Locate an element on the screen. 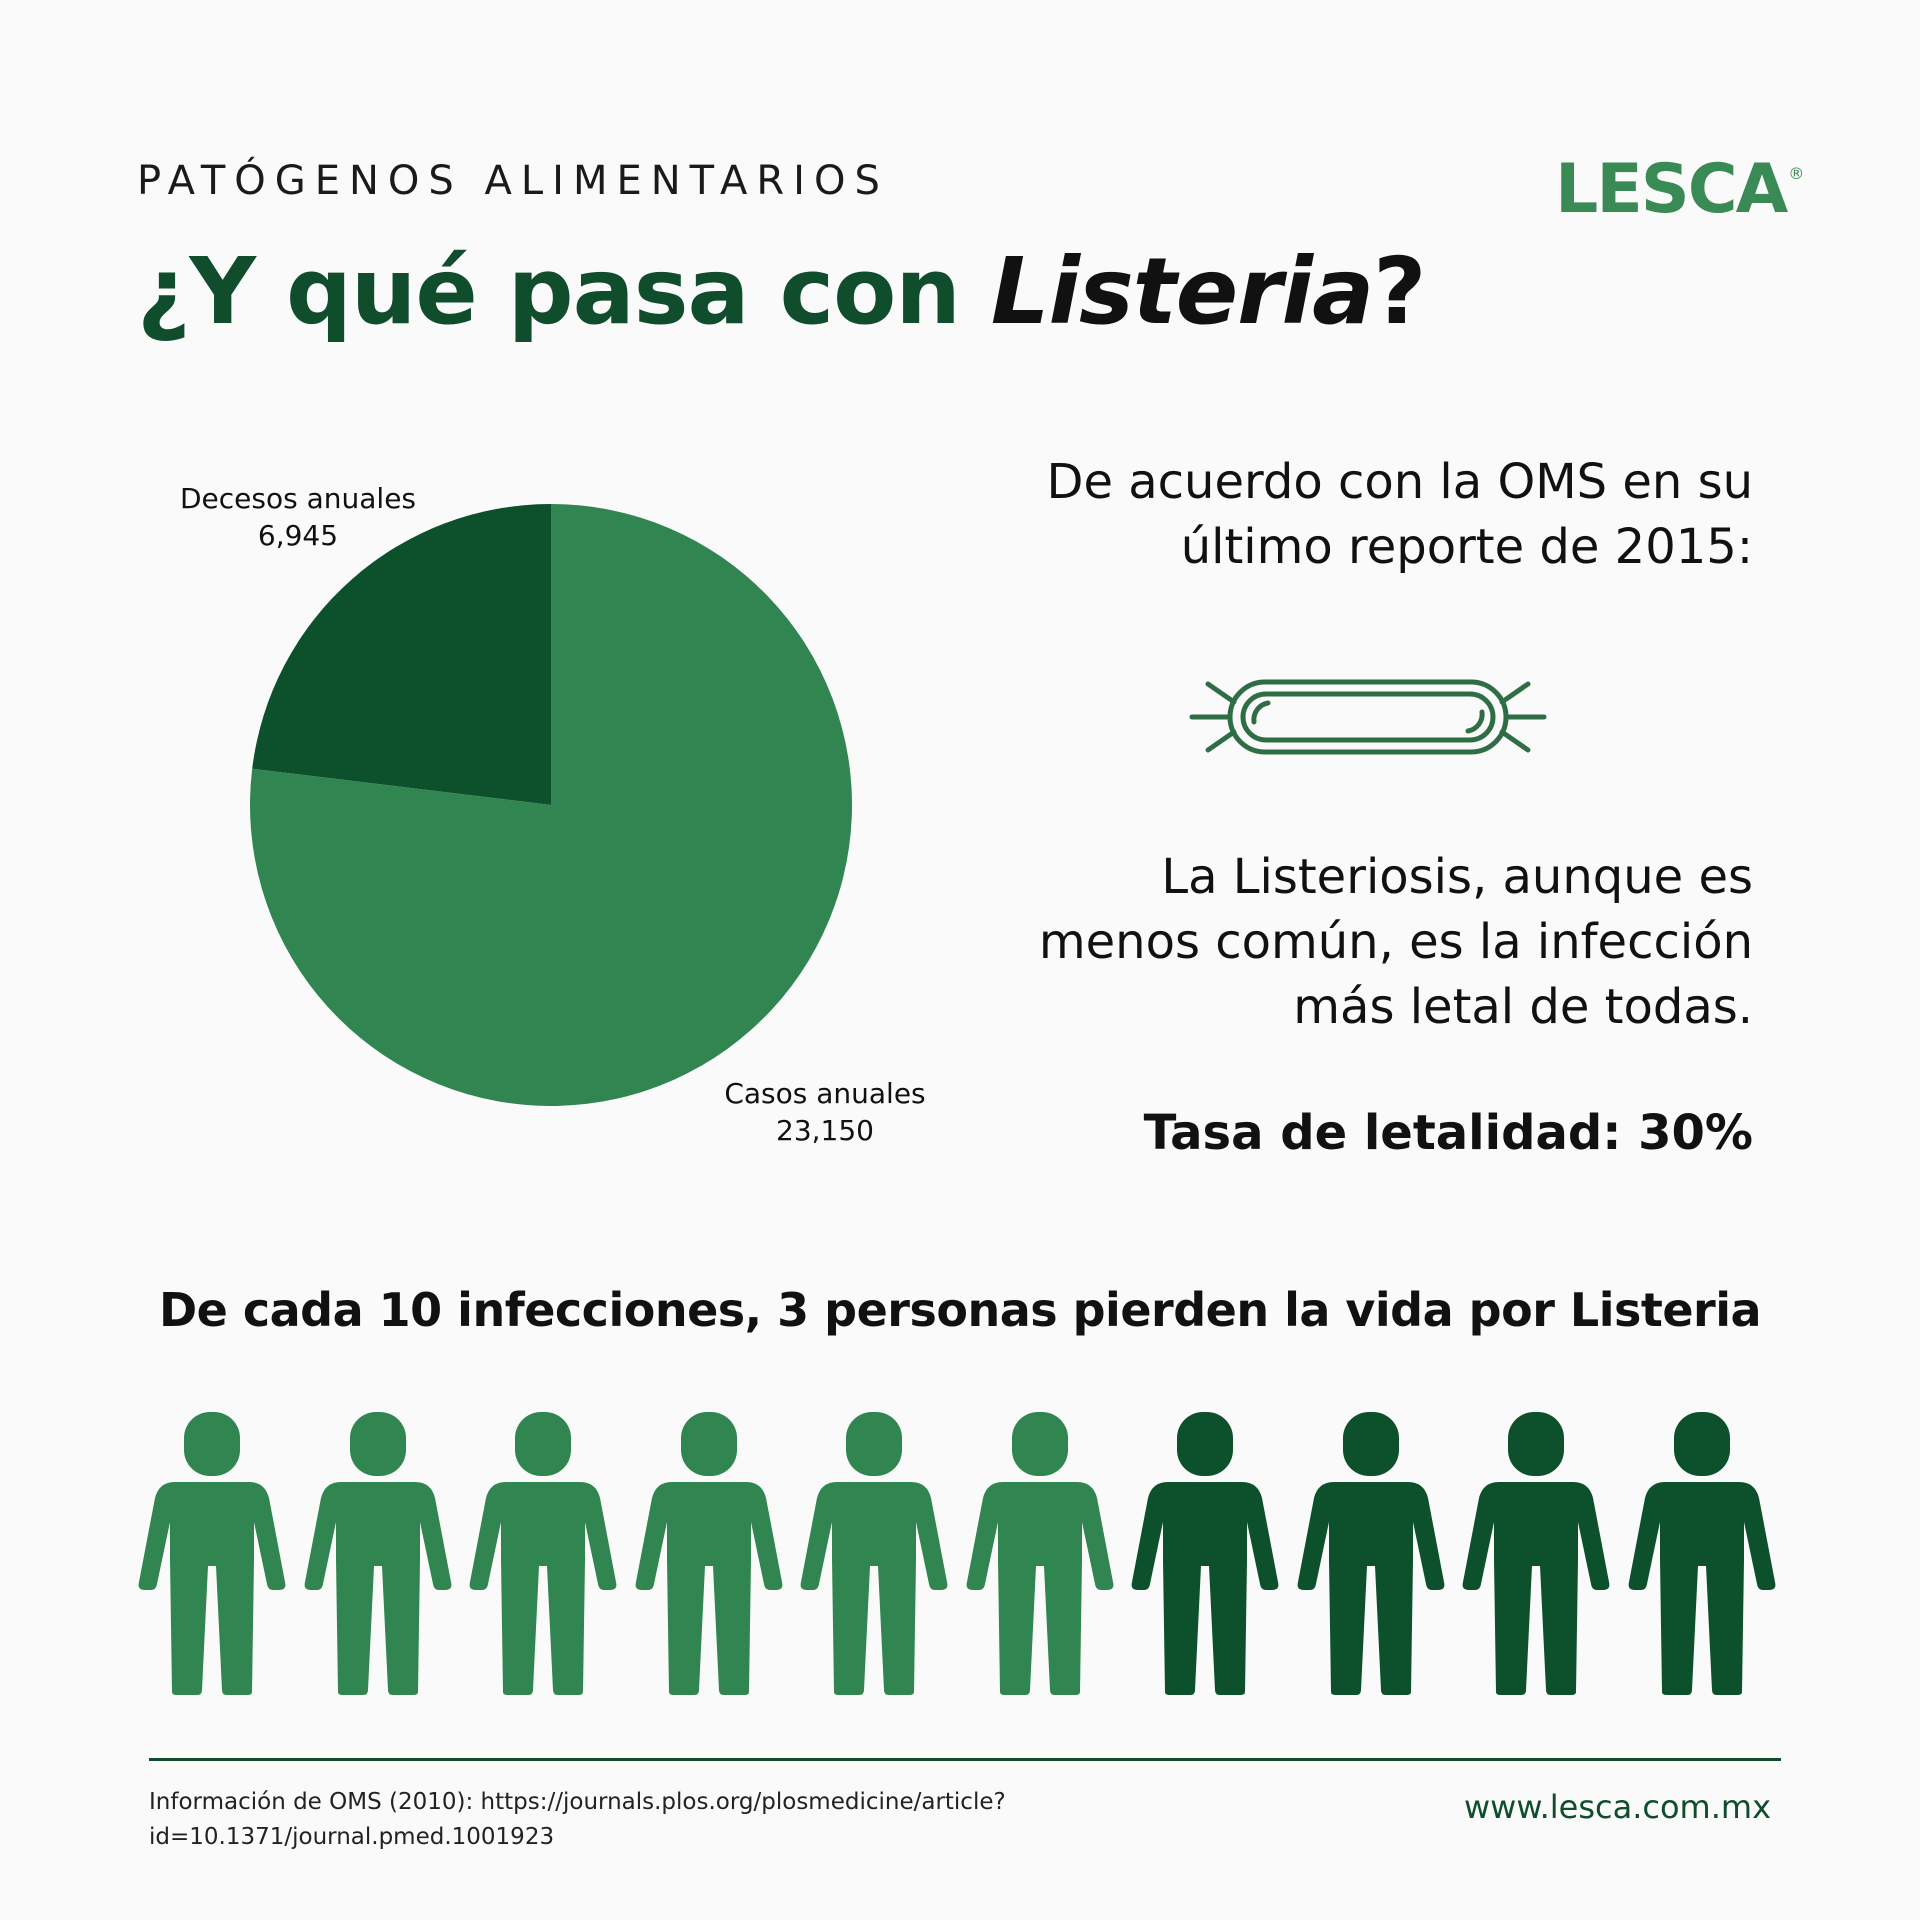 Image resolution: width=1920 pixels, height=1920 pixels. pie-label-deaths-value: 6,945 is located at coordinates (298, 535).